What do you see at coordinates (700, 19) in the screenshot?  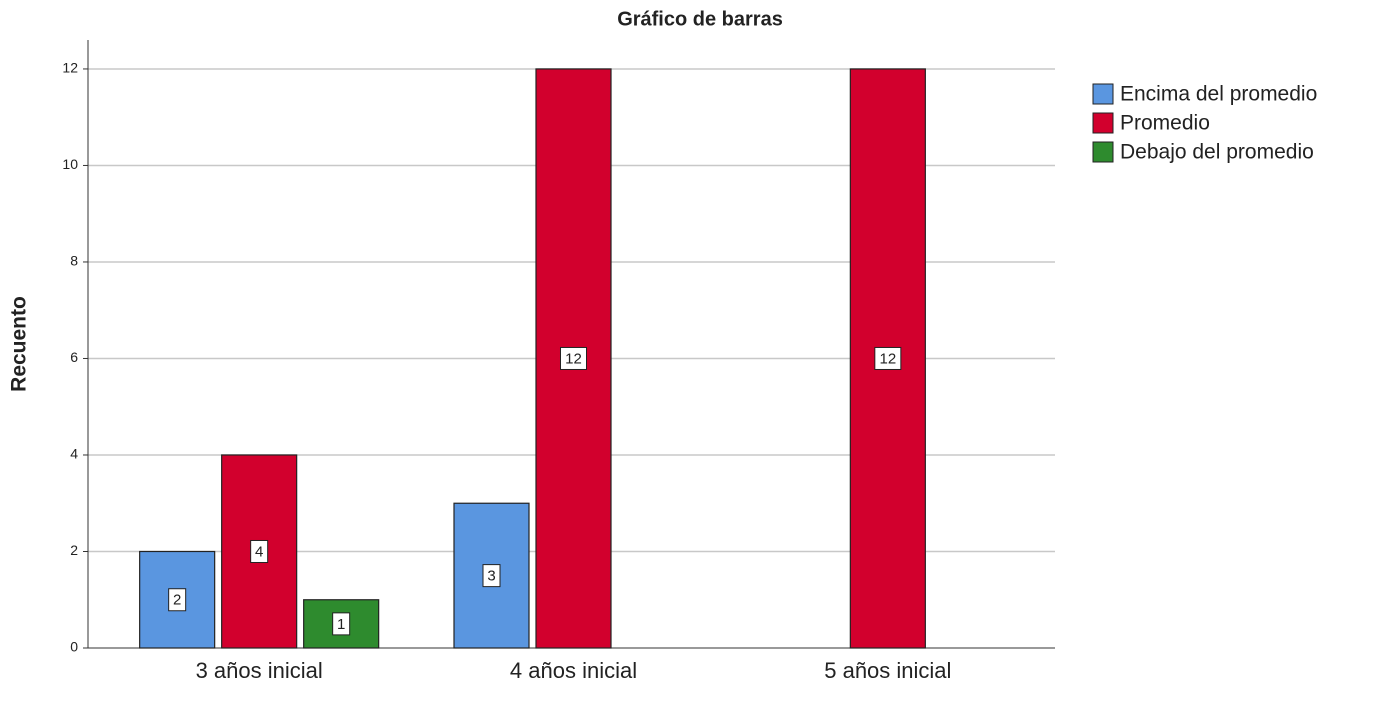 I see `chart-title: Gráfico de barras` at bounding box center [700, 19].